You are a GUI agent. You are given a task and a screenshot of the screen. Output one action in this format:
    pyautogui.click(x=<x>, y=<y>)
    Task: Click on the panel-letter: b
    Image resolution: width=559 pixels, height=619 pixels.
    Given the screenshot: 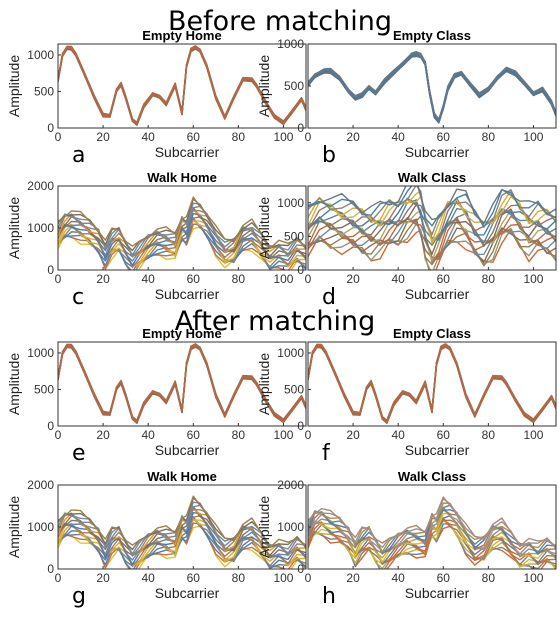 What is the action you would take?
    pyautogui.click(x=329, y=155)
    